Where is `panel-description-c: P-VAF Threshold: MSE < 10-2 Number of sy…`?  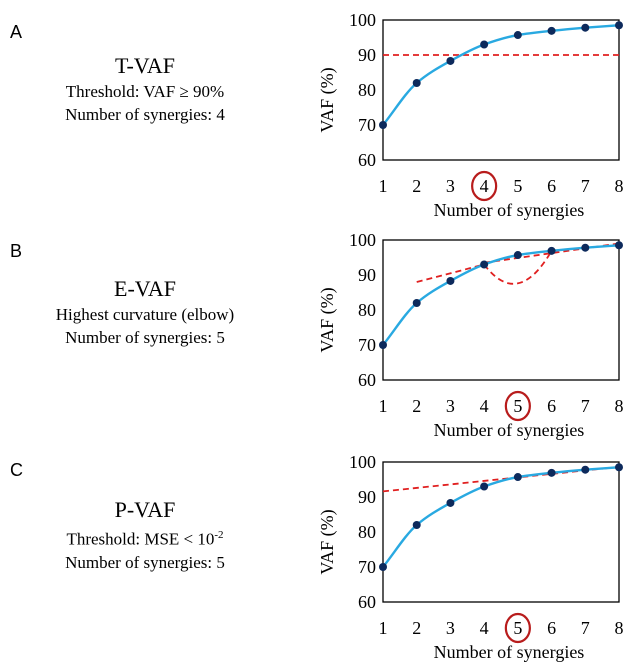
panel-description-c: P-VAF Threshold: MSE < 10-2 Number of sy… is located at coordinates (145, 535).